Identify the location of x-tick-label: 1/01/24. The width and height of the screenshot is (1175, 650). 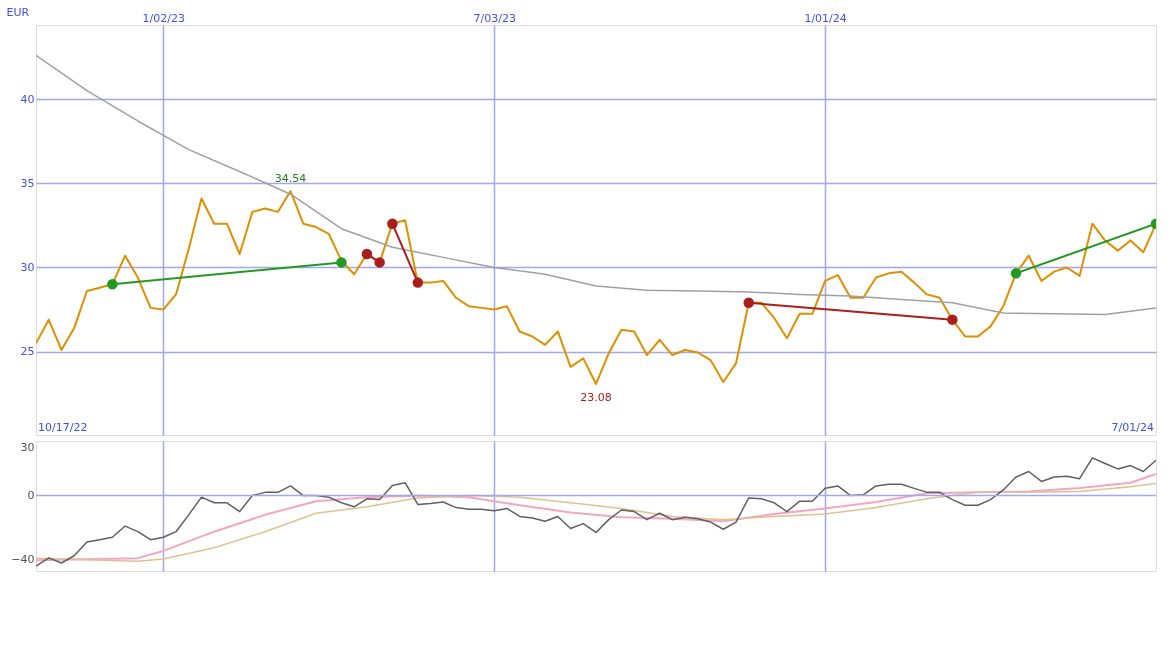
(825, 18).